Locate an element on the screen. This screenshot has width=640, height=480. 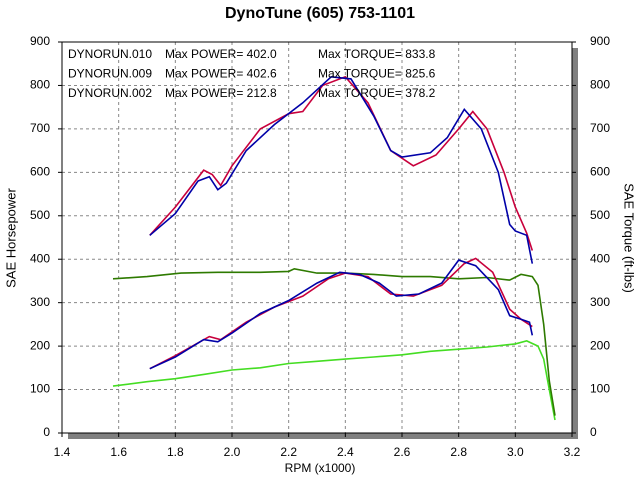
y2-tick-label: 700 is located at coordinates (600, 128).